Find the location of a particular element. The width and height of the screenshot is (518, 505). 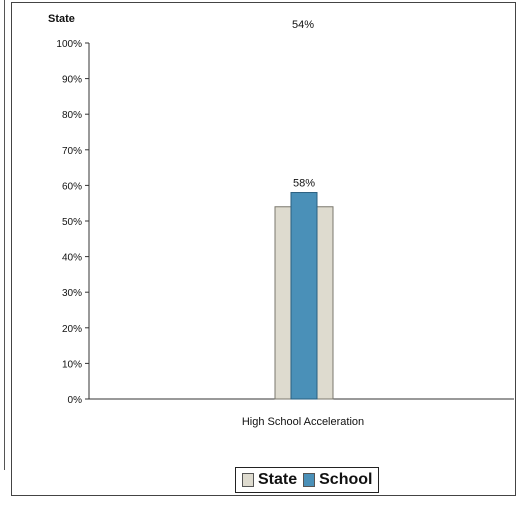

y-tick-label: 40% is located at coordinates (72, 258).